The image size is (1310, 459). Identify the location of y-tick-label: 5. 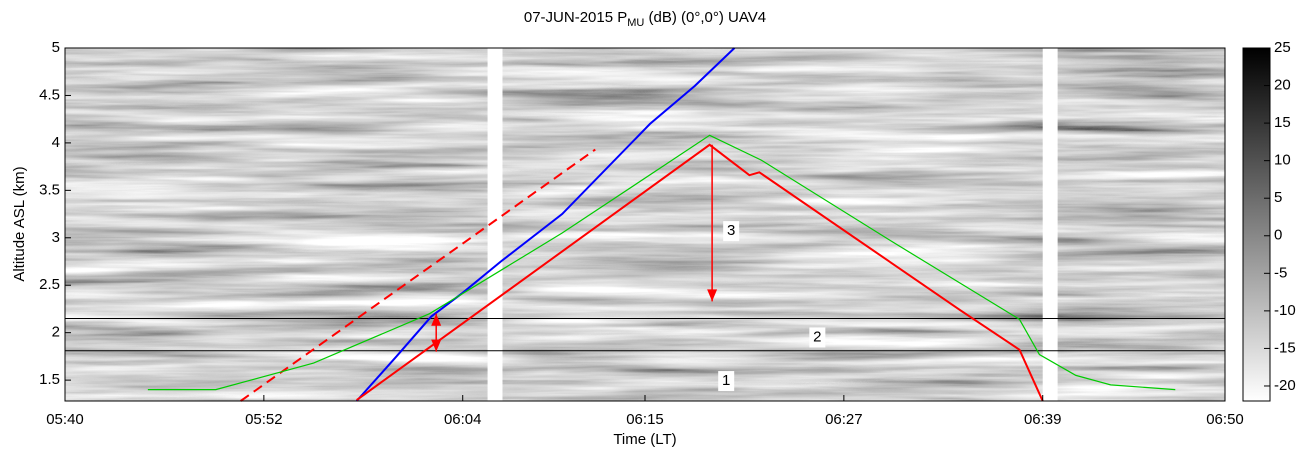
(56, 47).